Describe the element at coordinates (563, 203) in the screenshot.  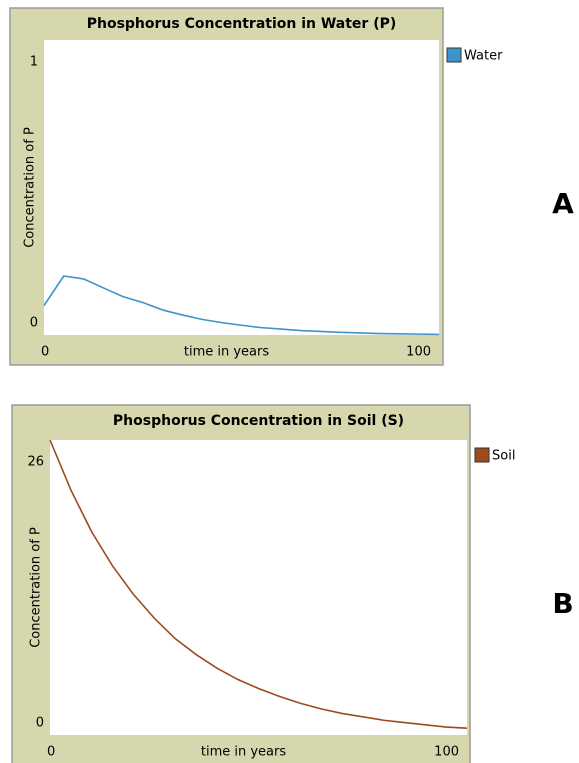
I see `panel-label: A` at that location.